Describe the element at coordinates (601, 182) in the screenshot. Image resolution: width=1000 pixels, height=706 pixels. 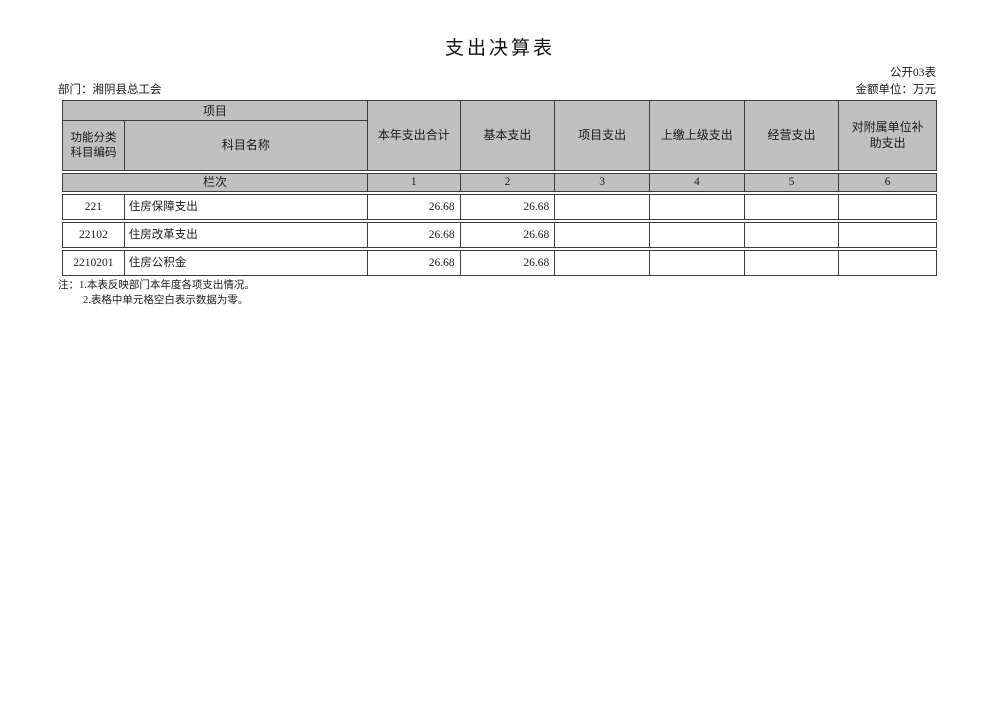
I see `col-number: 3` at that location.